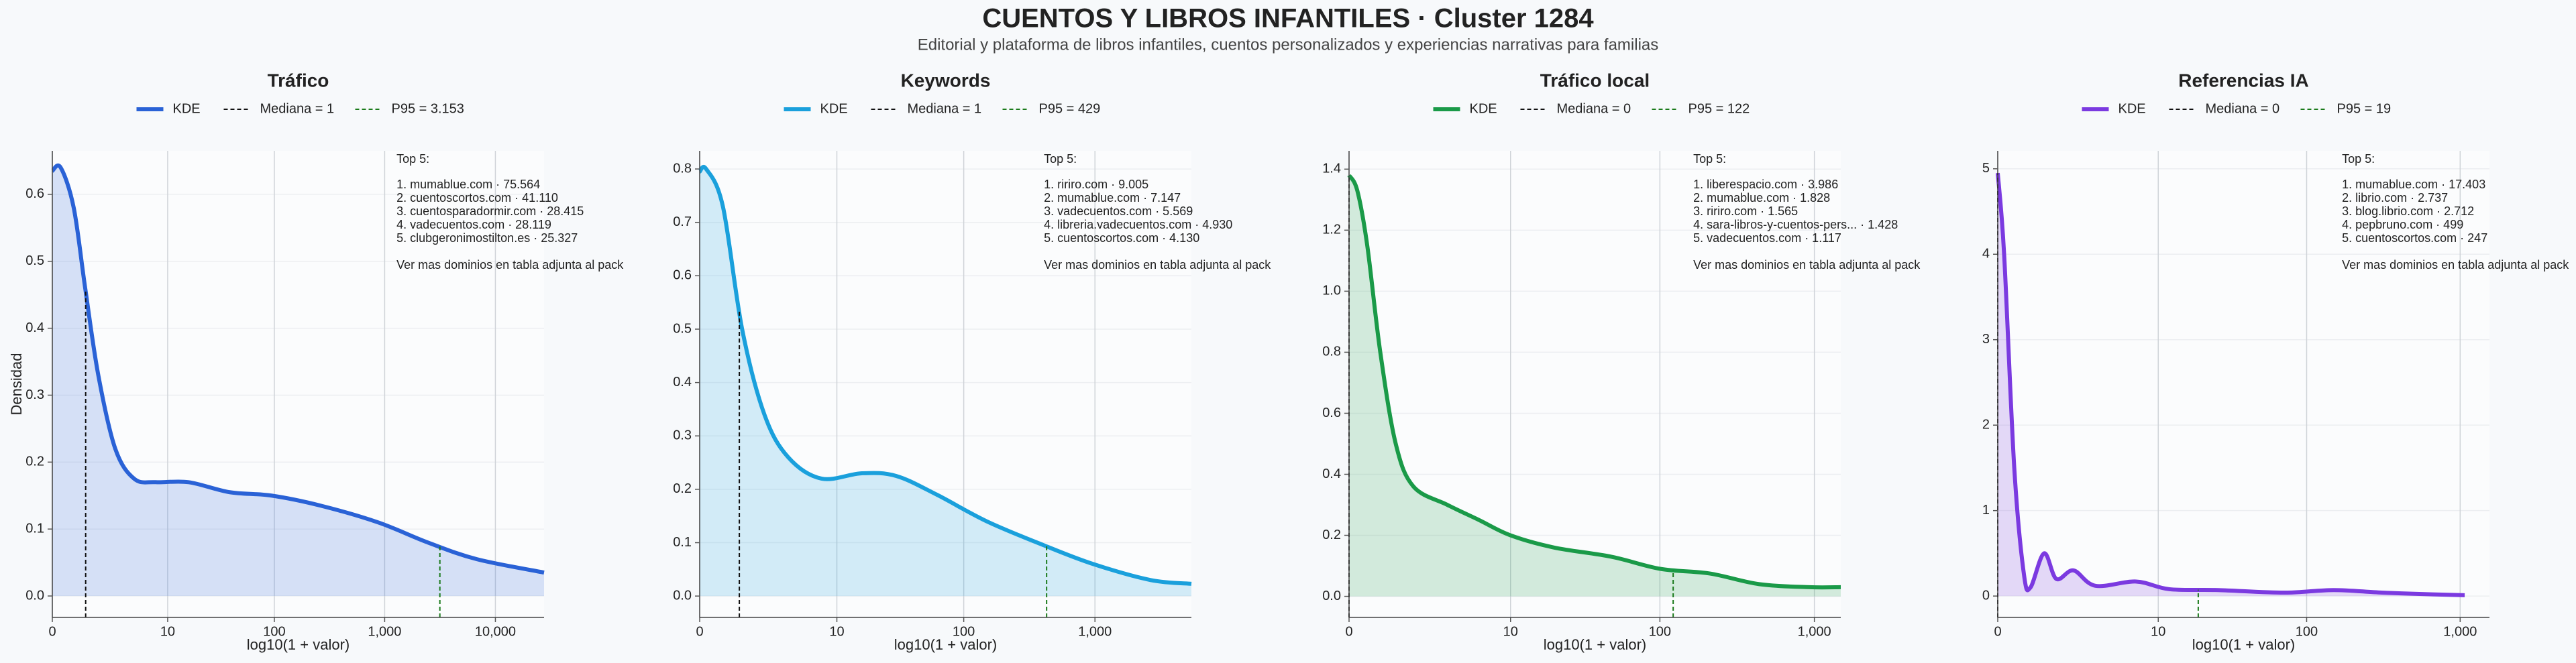 The image size is (2576, 663). Describe the element at coordinates (1986, 254) in the screenshot. I see `y-tick-label: 4` at that location.